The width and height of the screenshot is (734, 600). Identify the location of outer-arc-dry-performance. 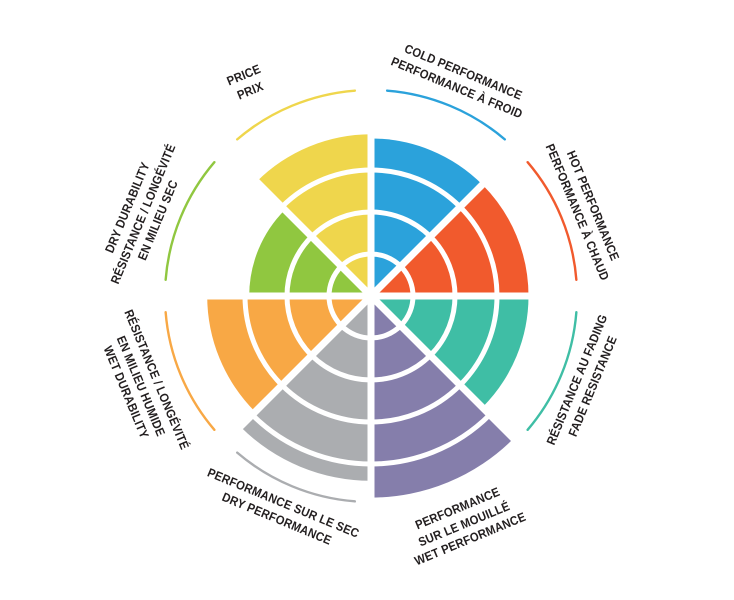
(296, 477).